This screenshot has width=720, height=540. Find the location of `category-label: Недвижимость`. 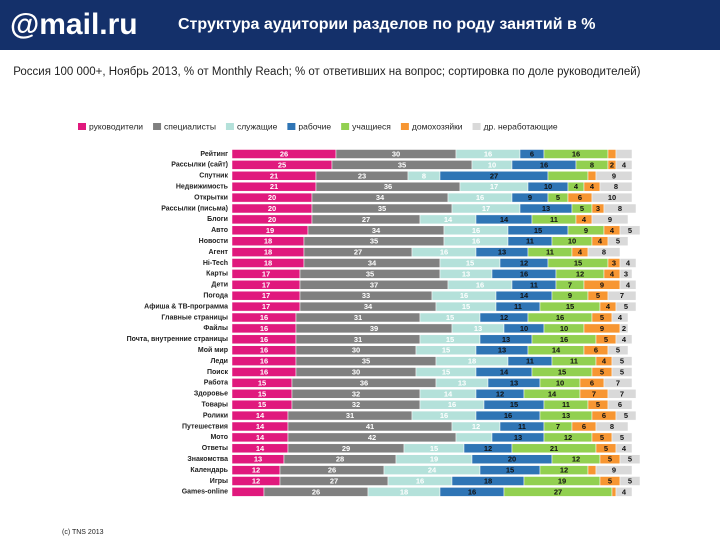

category-label: Недвижимость is located at coordinates (202, 187).